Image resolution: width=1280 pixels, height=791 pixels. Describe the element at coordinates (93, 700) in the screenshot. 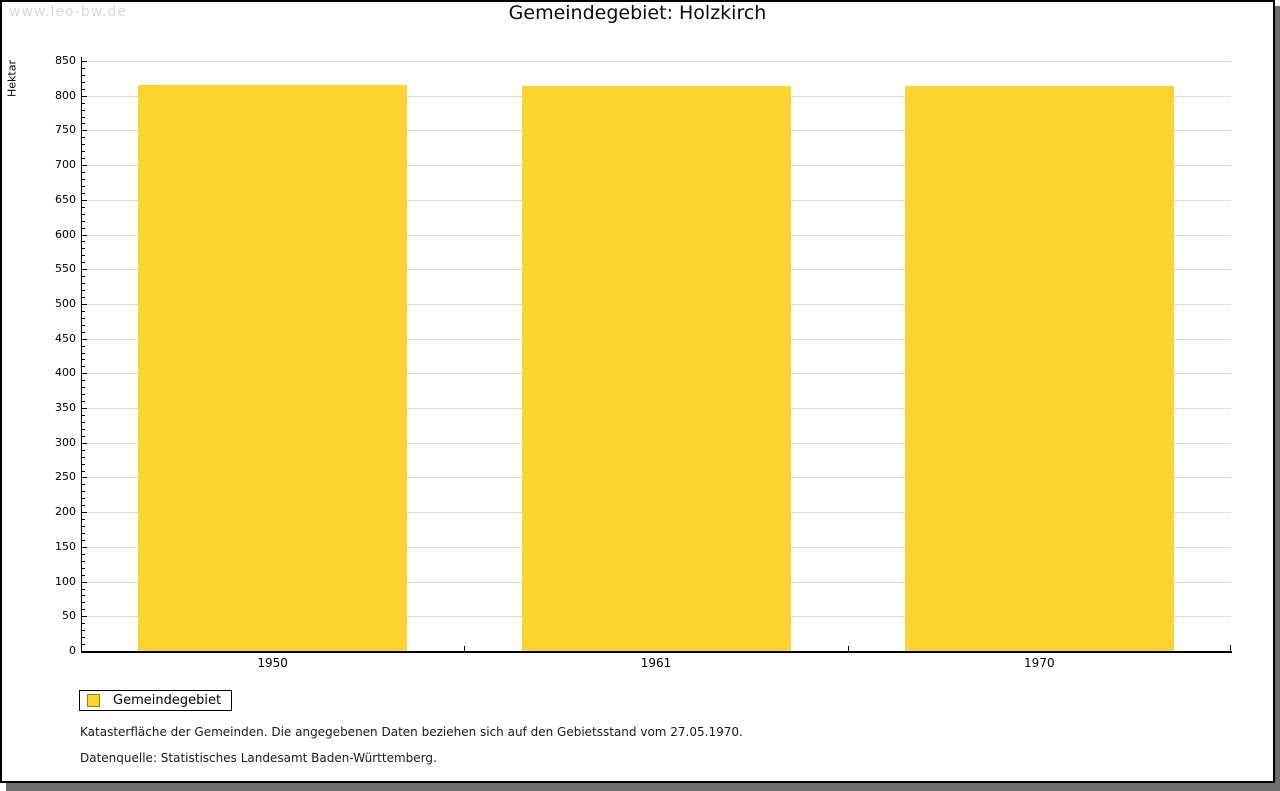

I see `legend-swatch-icon` at that location.